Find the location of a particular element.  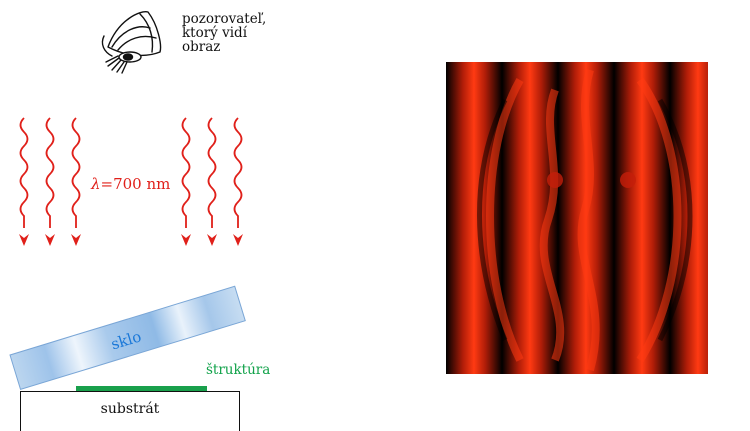

arrowheads-right is located at coordinates (212, 240).